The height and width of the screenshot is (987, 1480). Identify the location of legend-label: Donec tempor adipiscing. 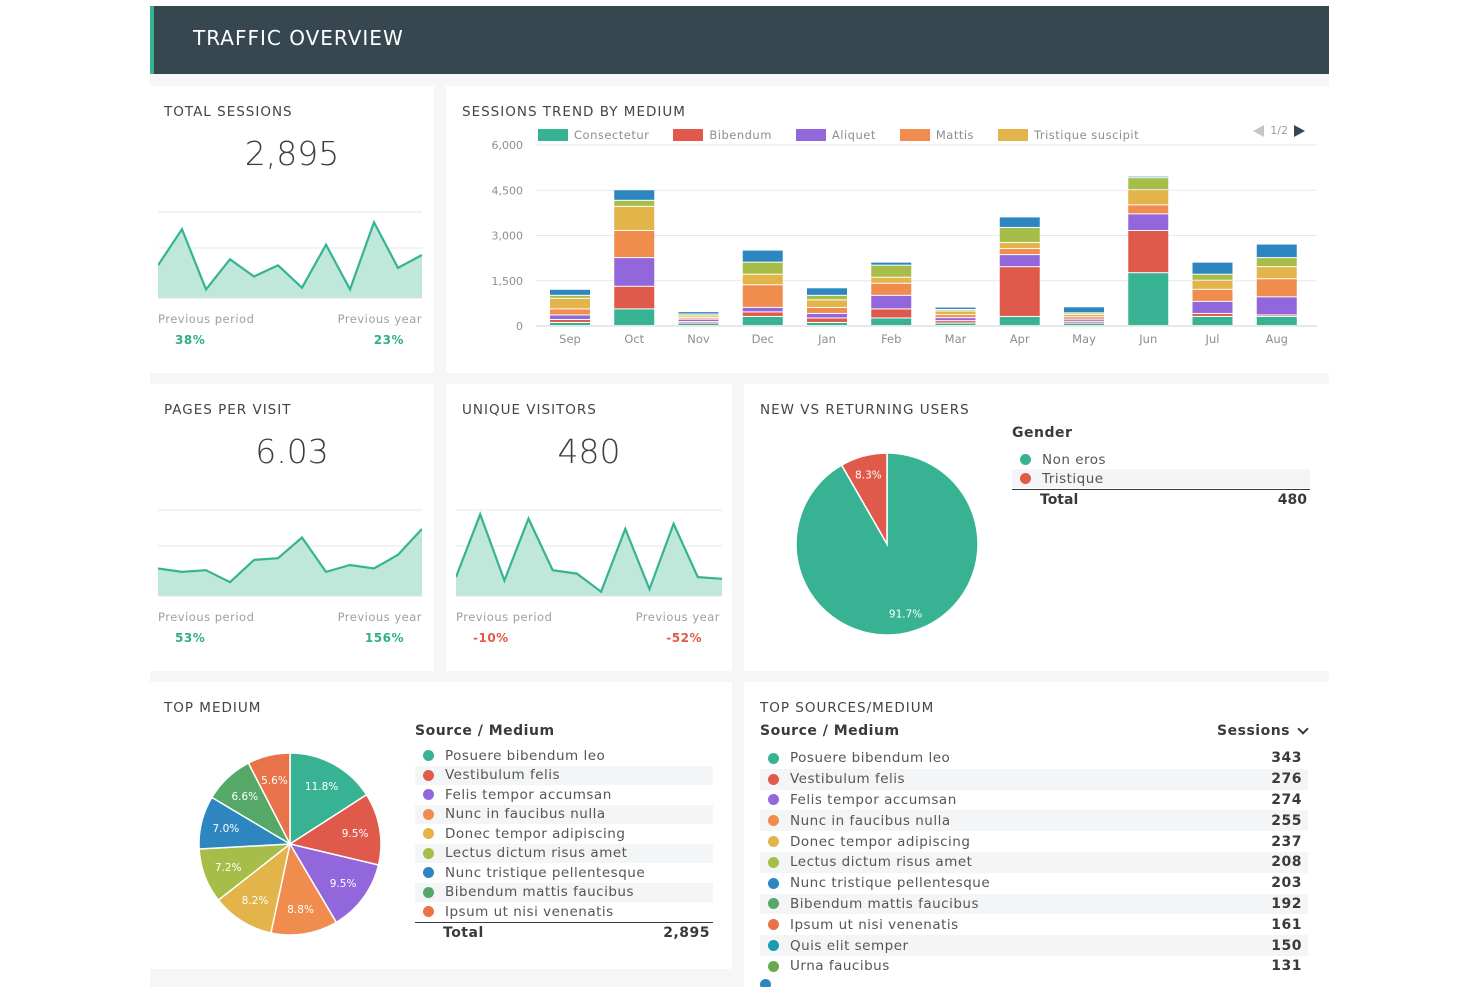
(535, 833).